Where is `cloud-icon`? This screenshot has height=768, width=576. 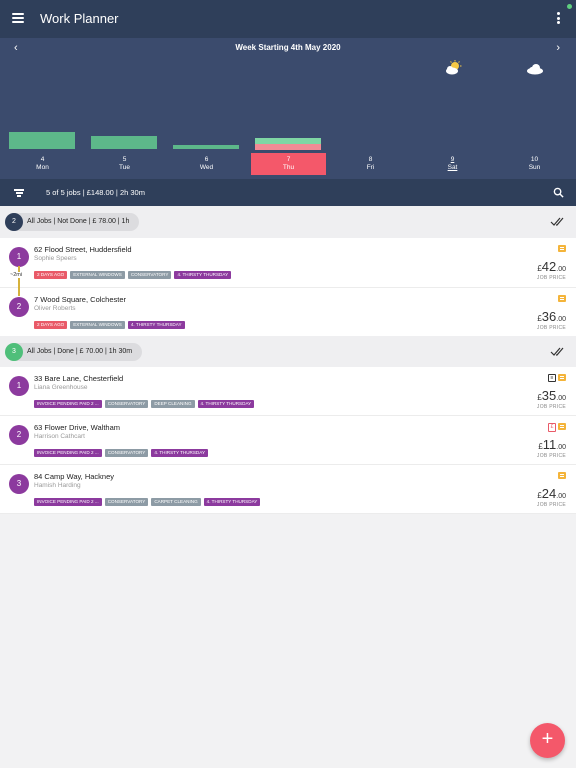
cloud-icon is located at coordinates (535, 69).